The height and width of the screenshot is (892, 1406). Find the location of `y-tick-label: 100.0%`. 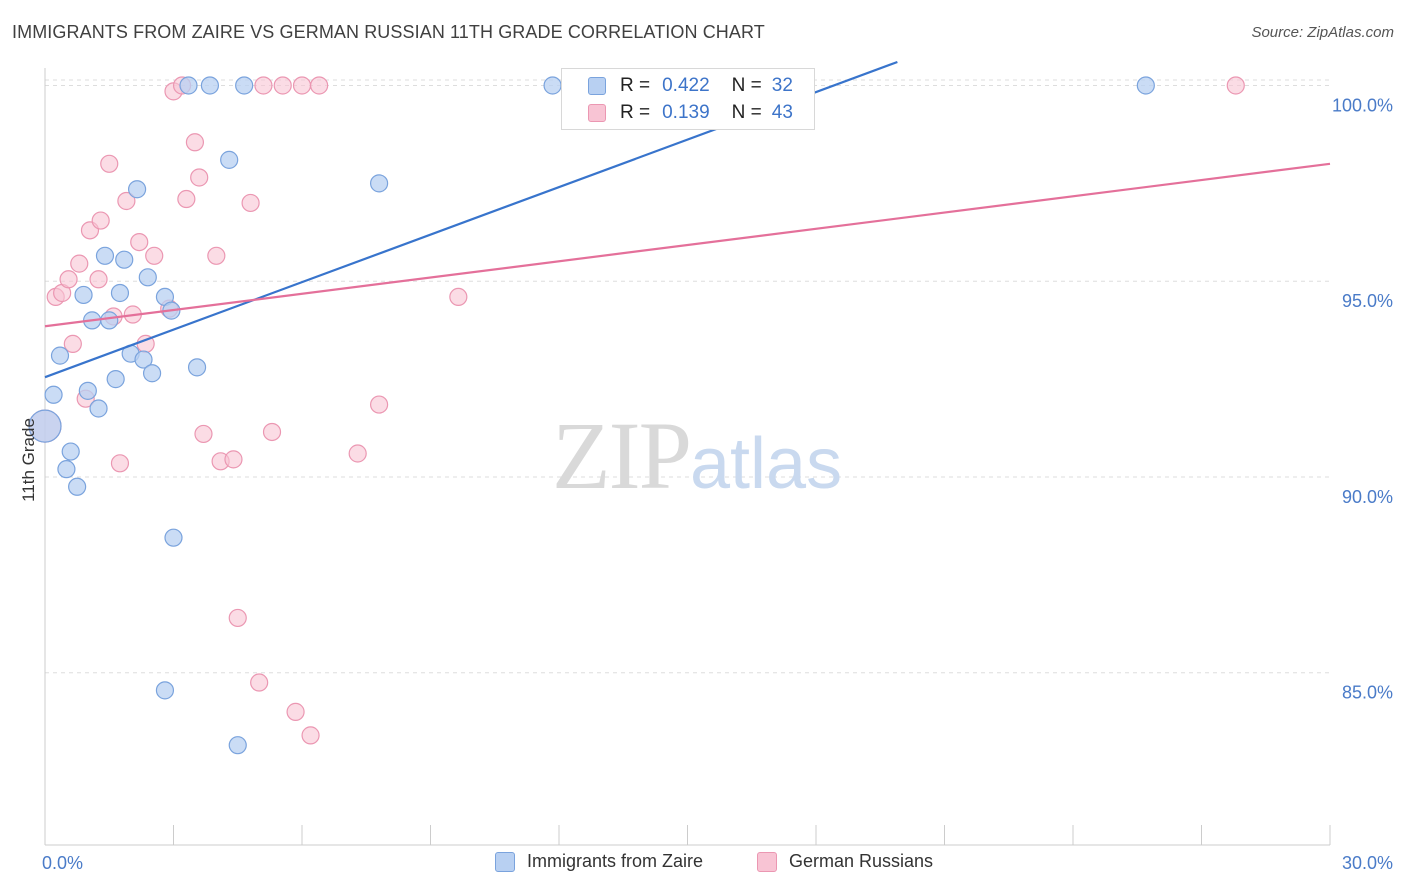

y-tick-label: 100.0% is located at coordinates (1362, 105).